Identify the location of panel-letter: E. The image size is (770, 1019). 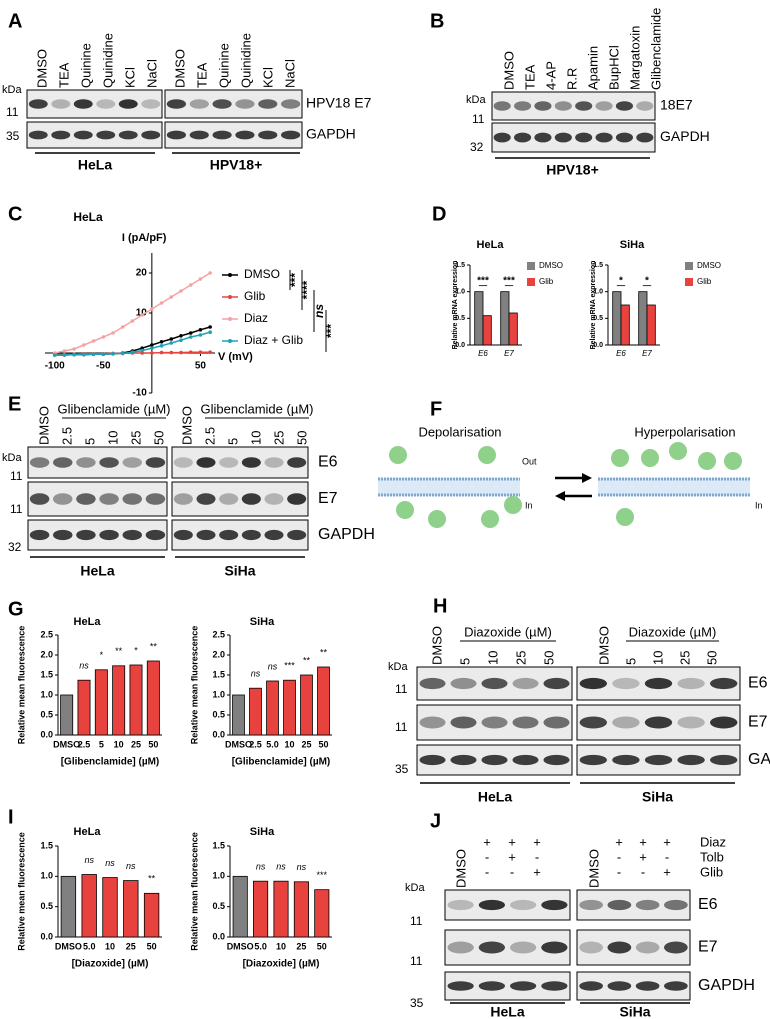
(14, 404).